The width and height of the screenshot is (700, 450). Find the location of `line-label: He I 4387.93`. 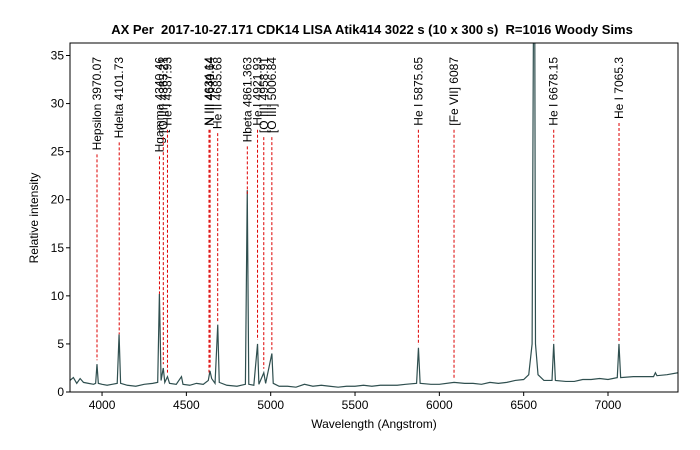

line-label: He I 4387.93 is located at coordinates (167, 91).